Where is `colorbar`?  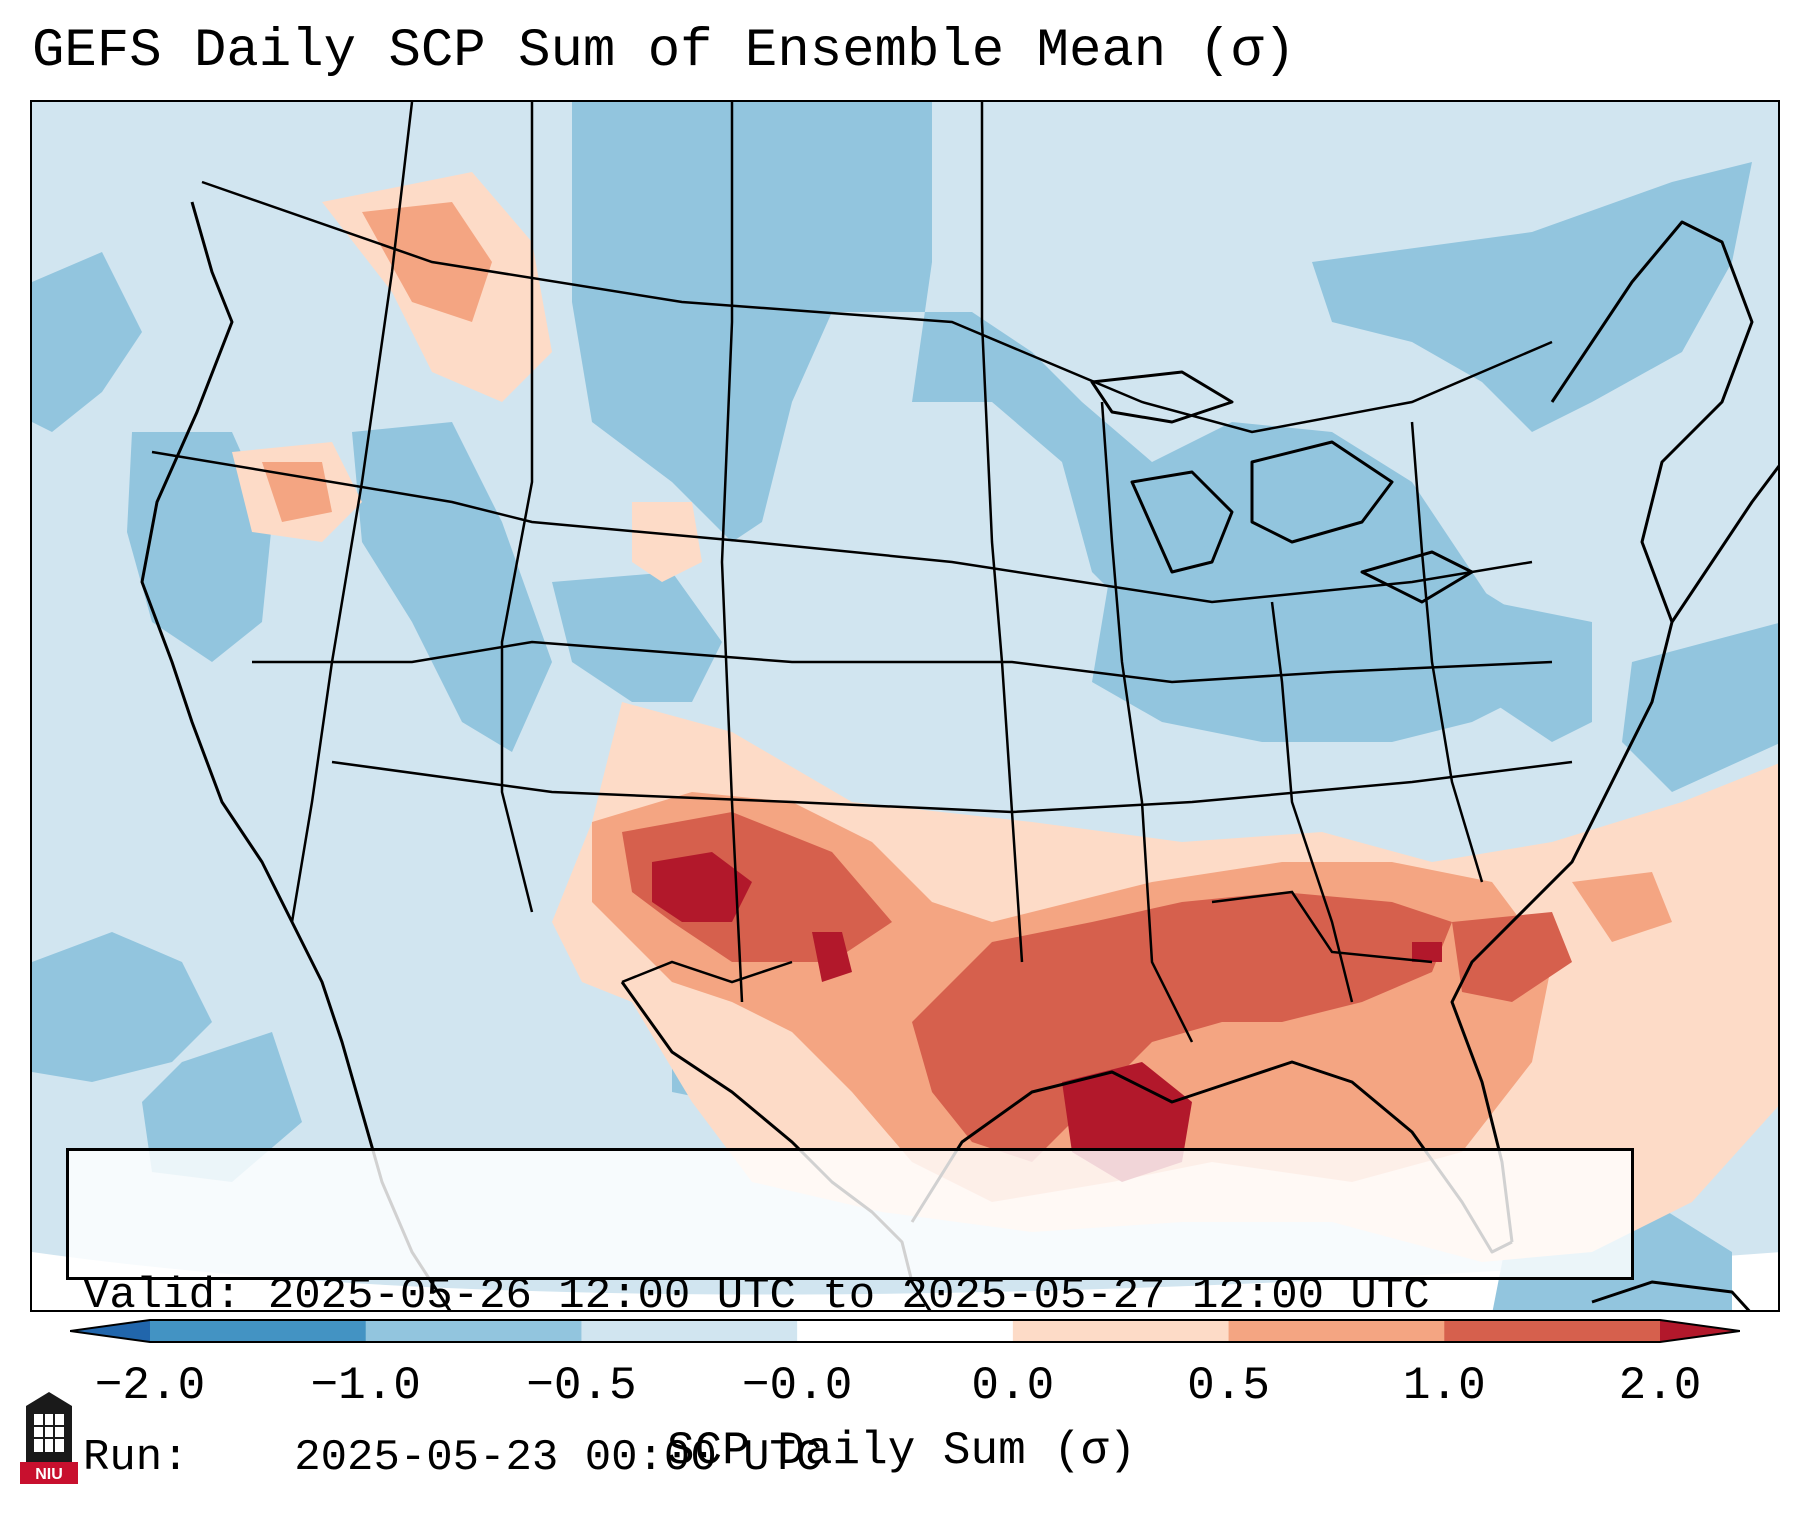 colorbar is located at coordinates (905, 1331).